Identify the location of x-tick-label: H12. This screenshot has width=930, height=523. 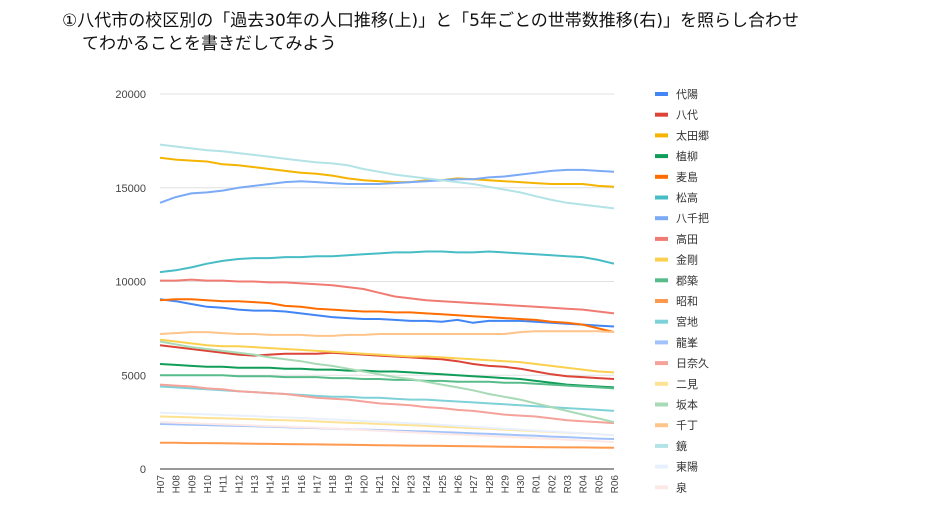
(239, 484).